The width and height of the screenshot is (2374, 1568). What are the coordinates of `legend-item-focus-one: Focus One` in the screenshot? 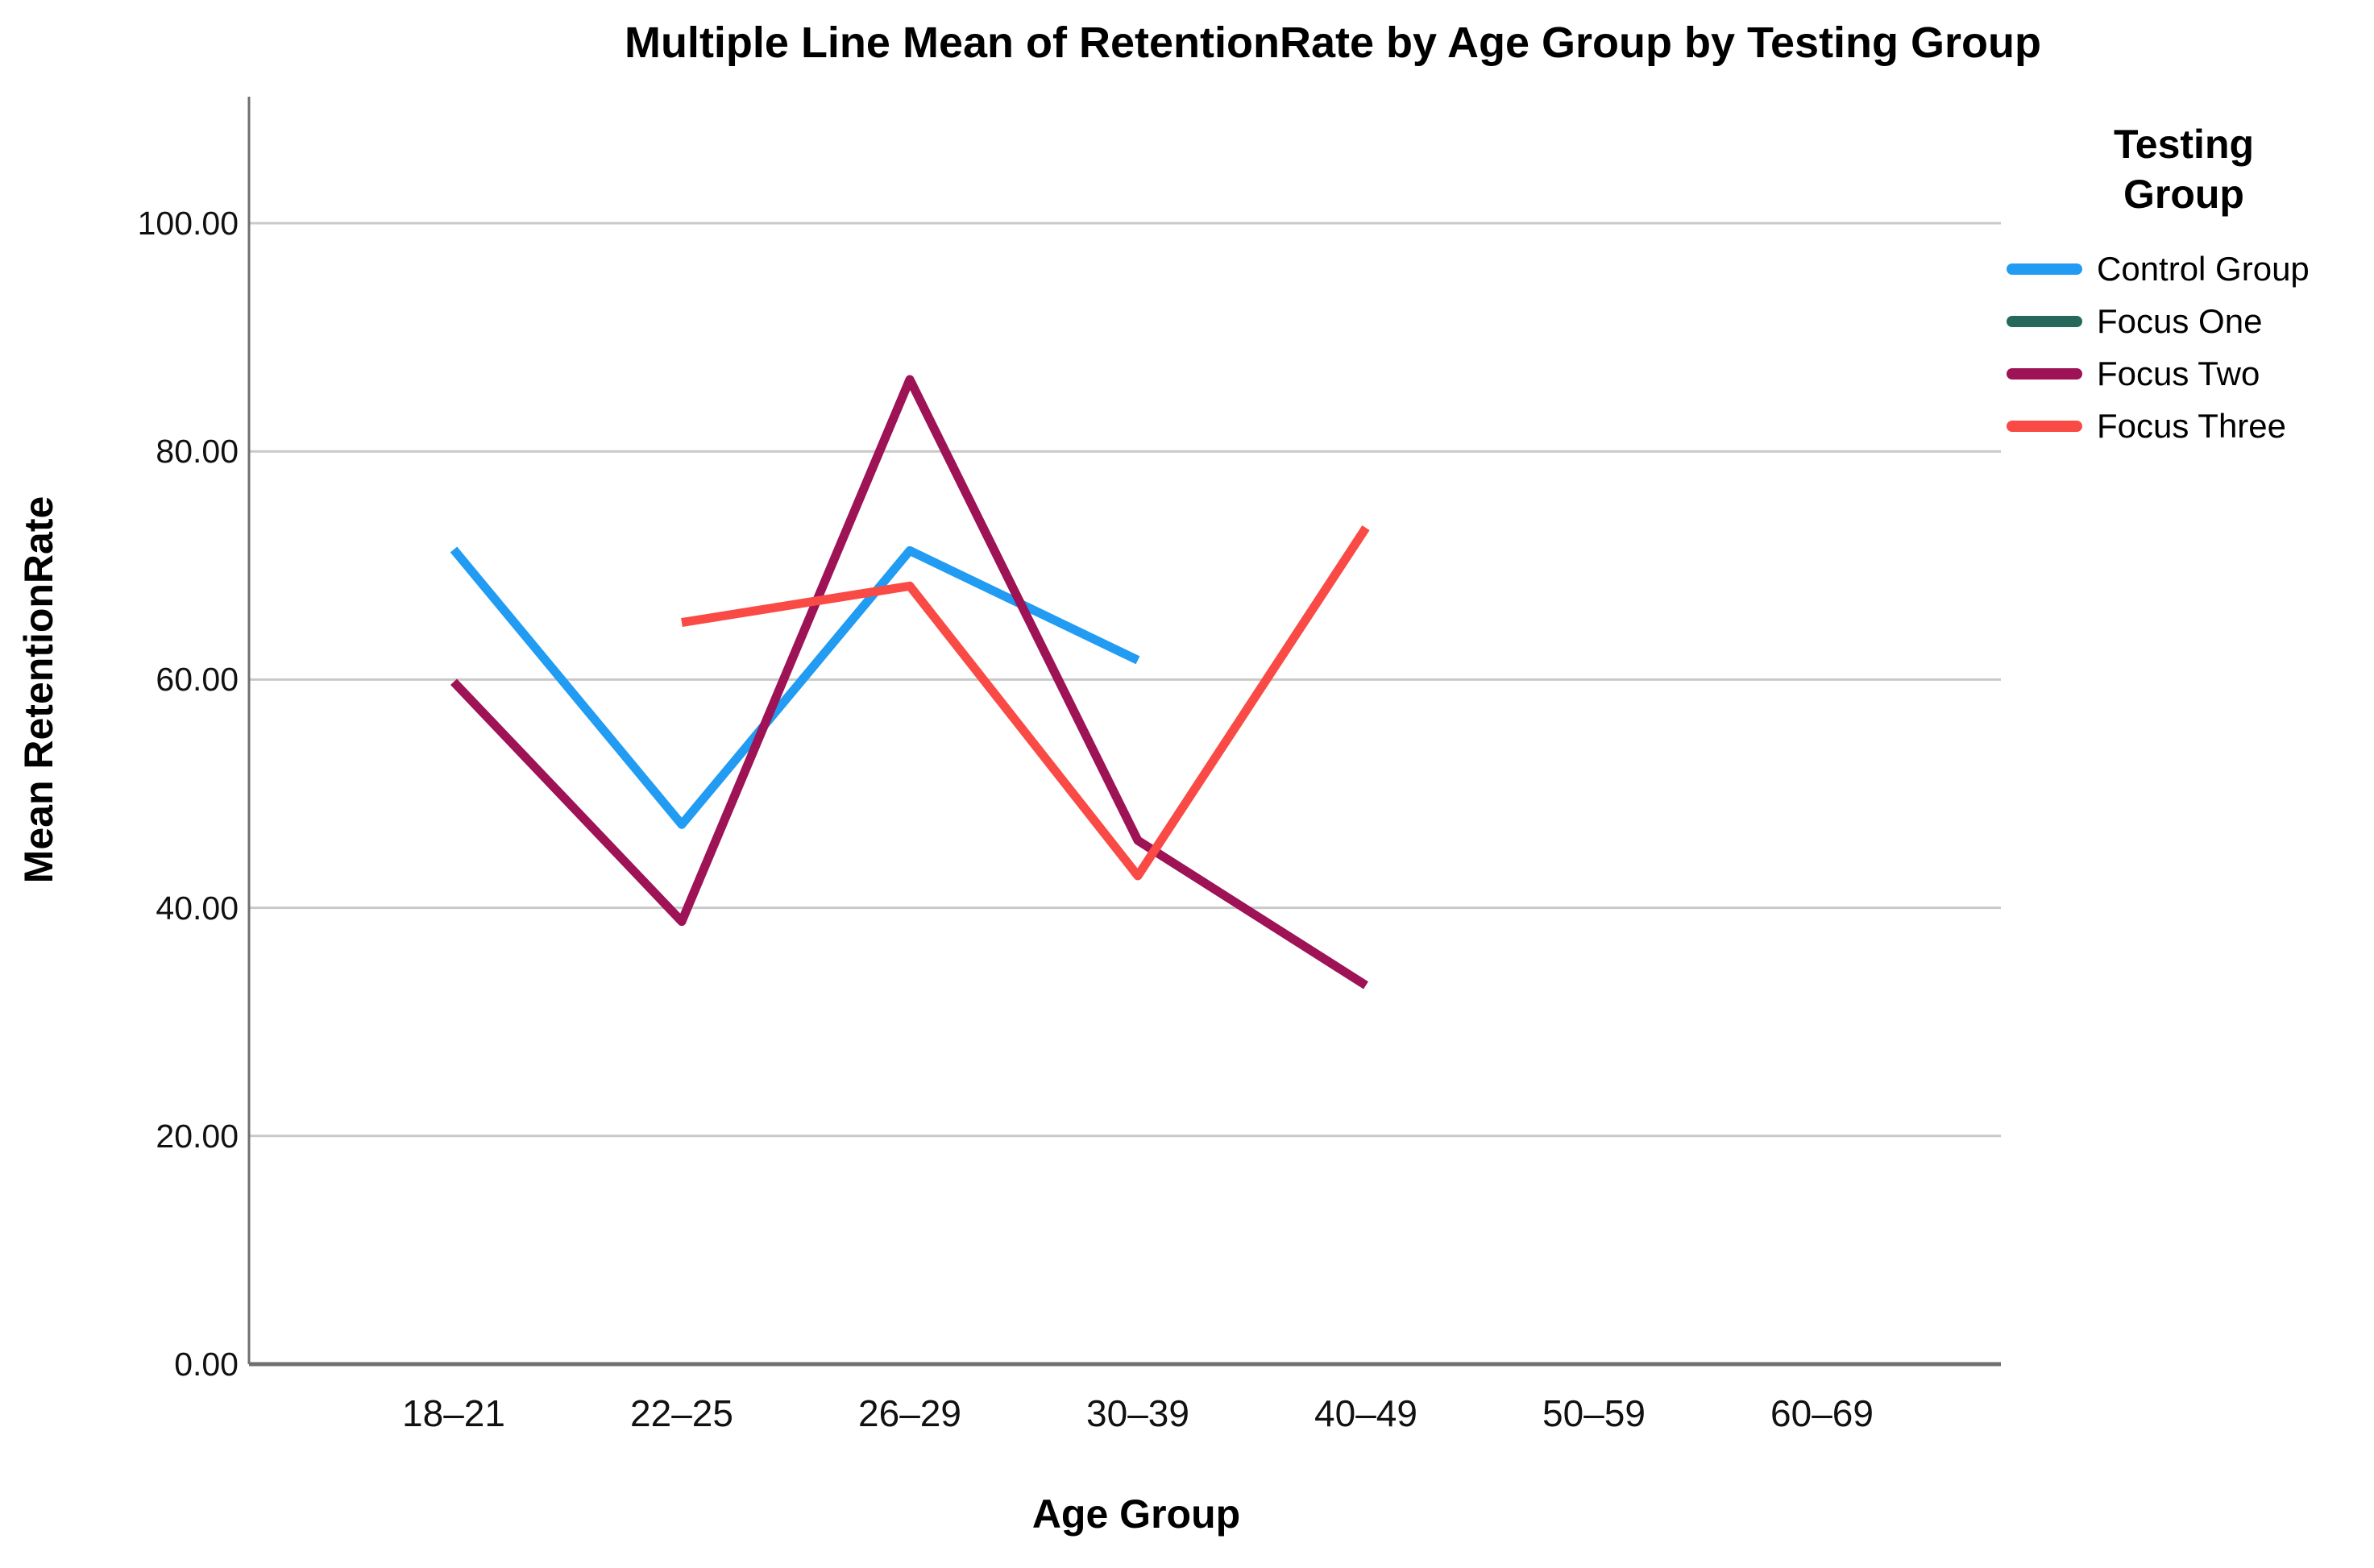 It's located at (2182, 321).